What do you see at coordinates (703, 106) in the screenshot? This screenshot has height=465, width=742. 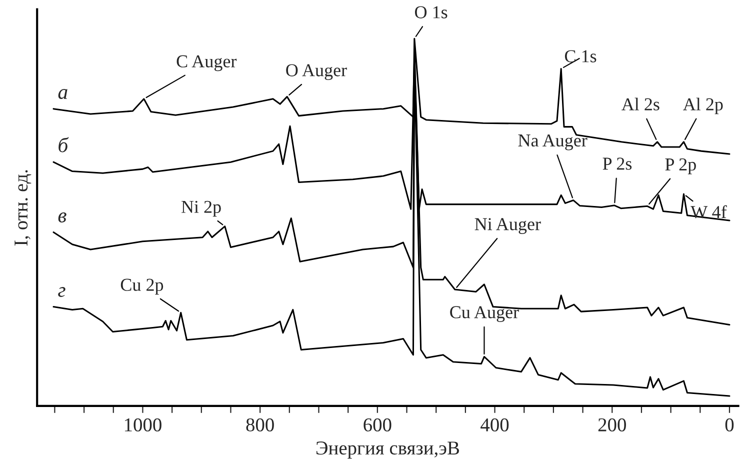 I see `annotation: Al 2p` at bounding box center [703, 106].